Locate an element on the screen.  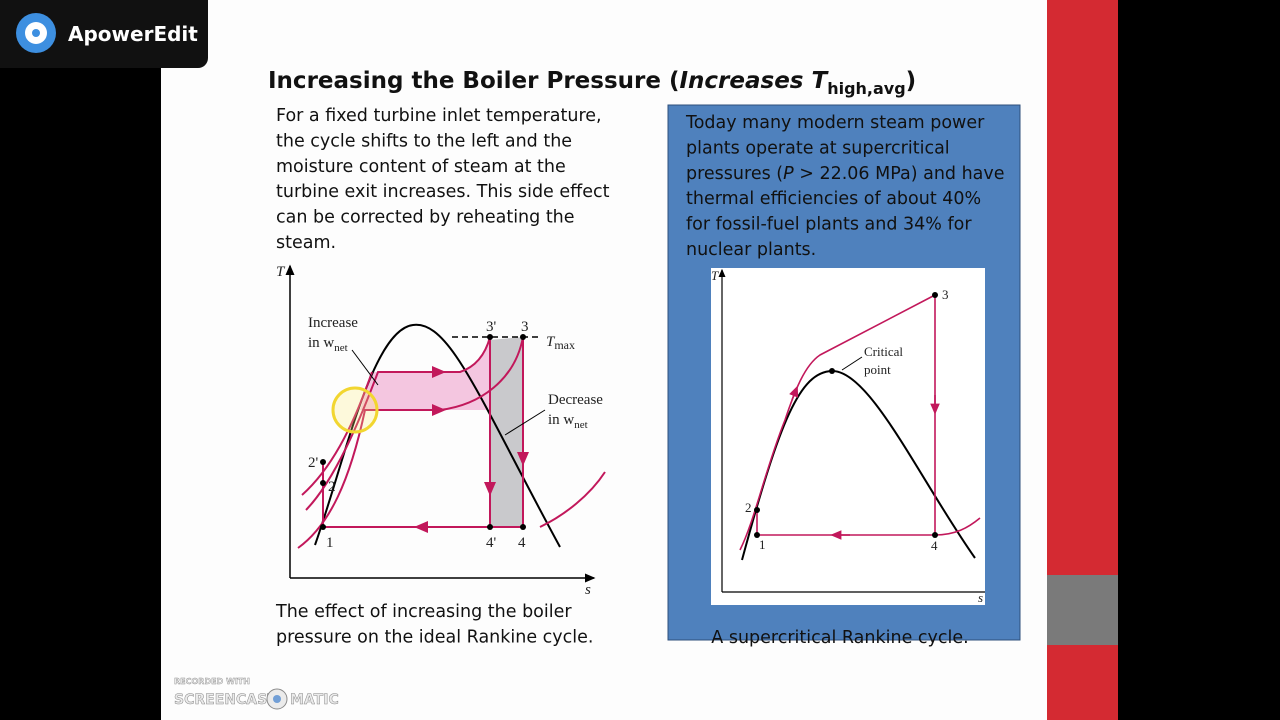
cursor-highlight is located at coordinates (355, 410).